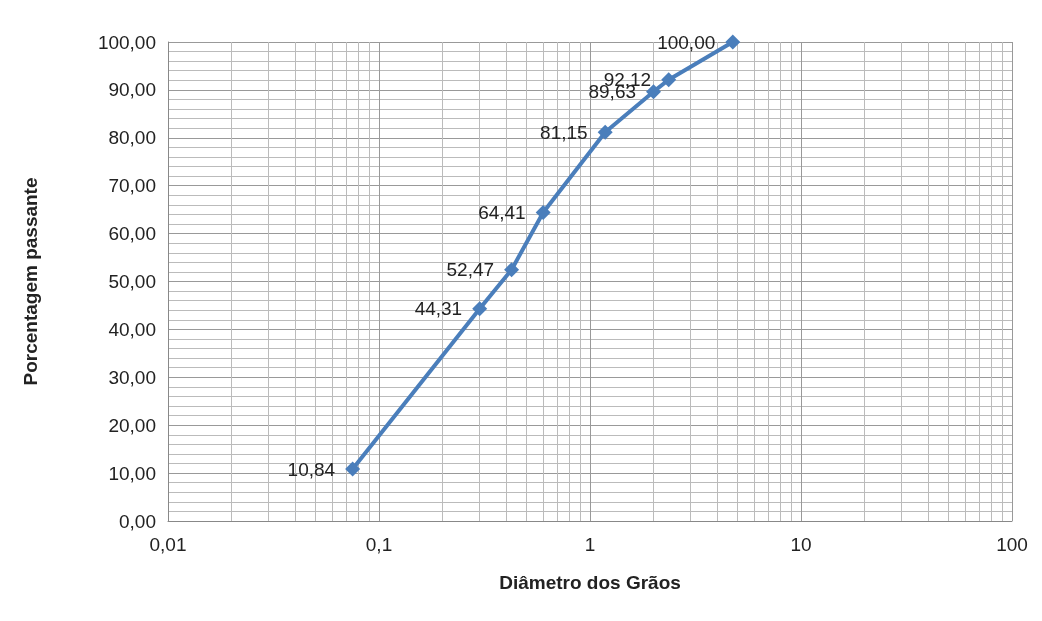 This screenshot has height=621, width=1042. Describe the element at coordinates (132, 281) in the screenshot. I see `y-tick-label: 50,00` at that location.